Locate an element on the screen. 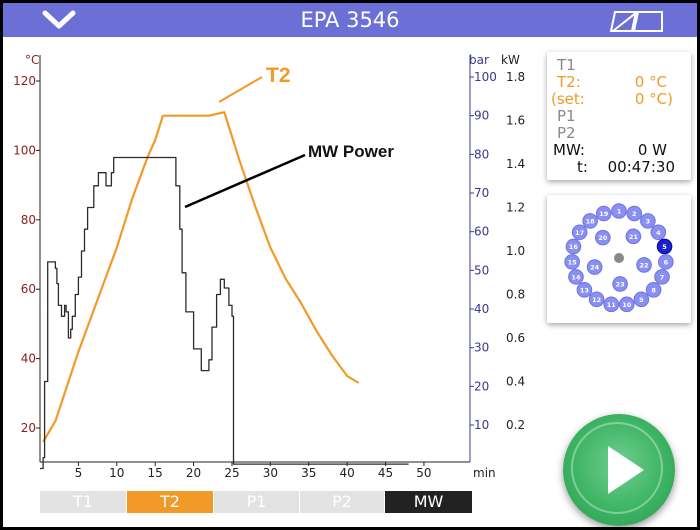 The width and height of the screenshot is (700, 530). vessel-14: 14 is located at coordinates (576, 277).